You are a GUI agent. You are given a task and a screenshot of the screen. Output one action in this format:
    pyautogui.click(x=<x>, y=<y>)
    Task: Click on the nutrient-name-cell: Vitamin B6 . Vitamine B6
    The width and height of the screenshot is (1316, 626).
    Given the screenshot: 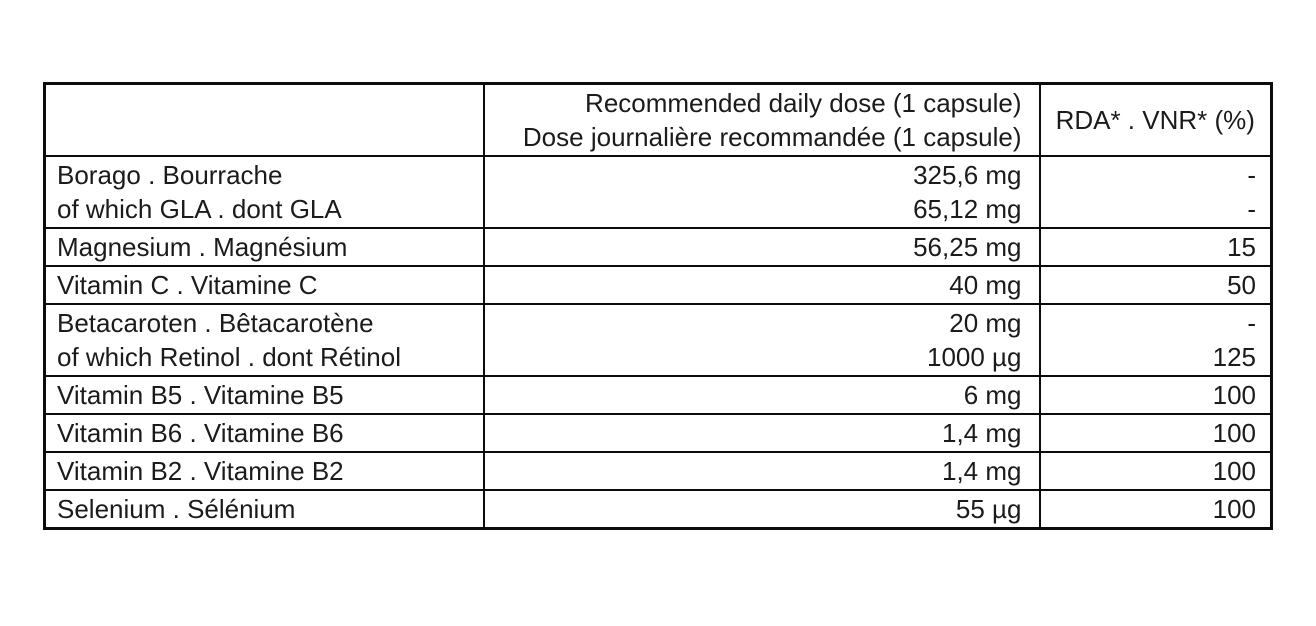 What is the action you would take?
    pyautogui.click(x=264, y=433)
    